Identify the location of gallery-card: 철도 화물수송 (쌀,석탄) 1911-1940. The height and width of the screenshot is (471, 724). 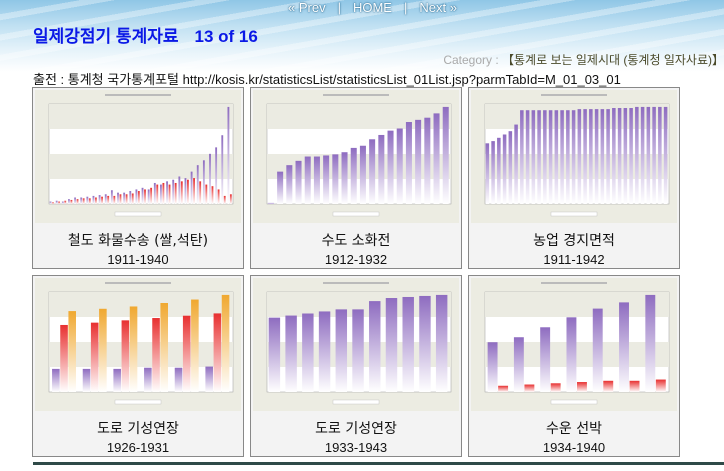
(138, 178).